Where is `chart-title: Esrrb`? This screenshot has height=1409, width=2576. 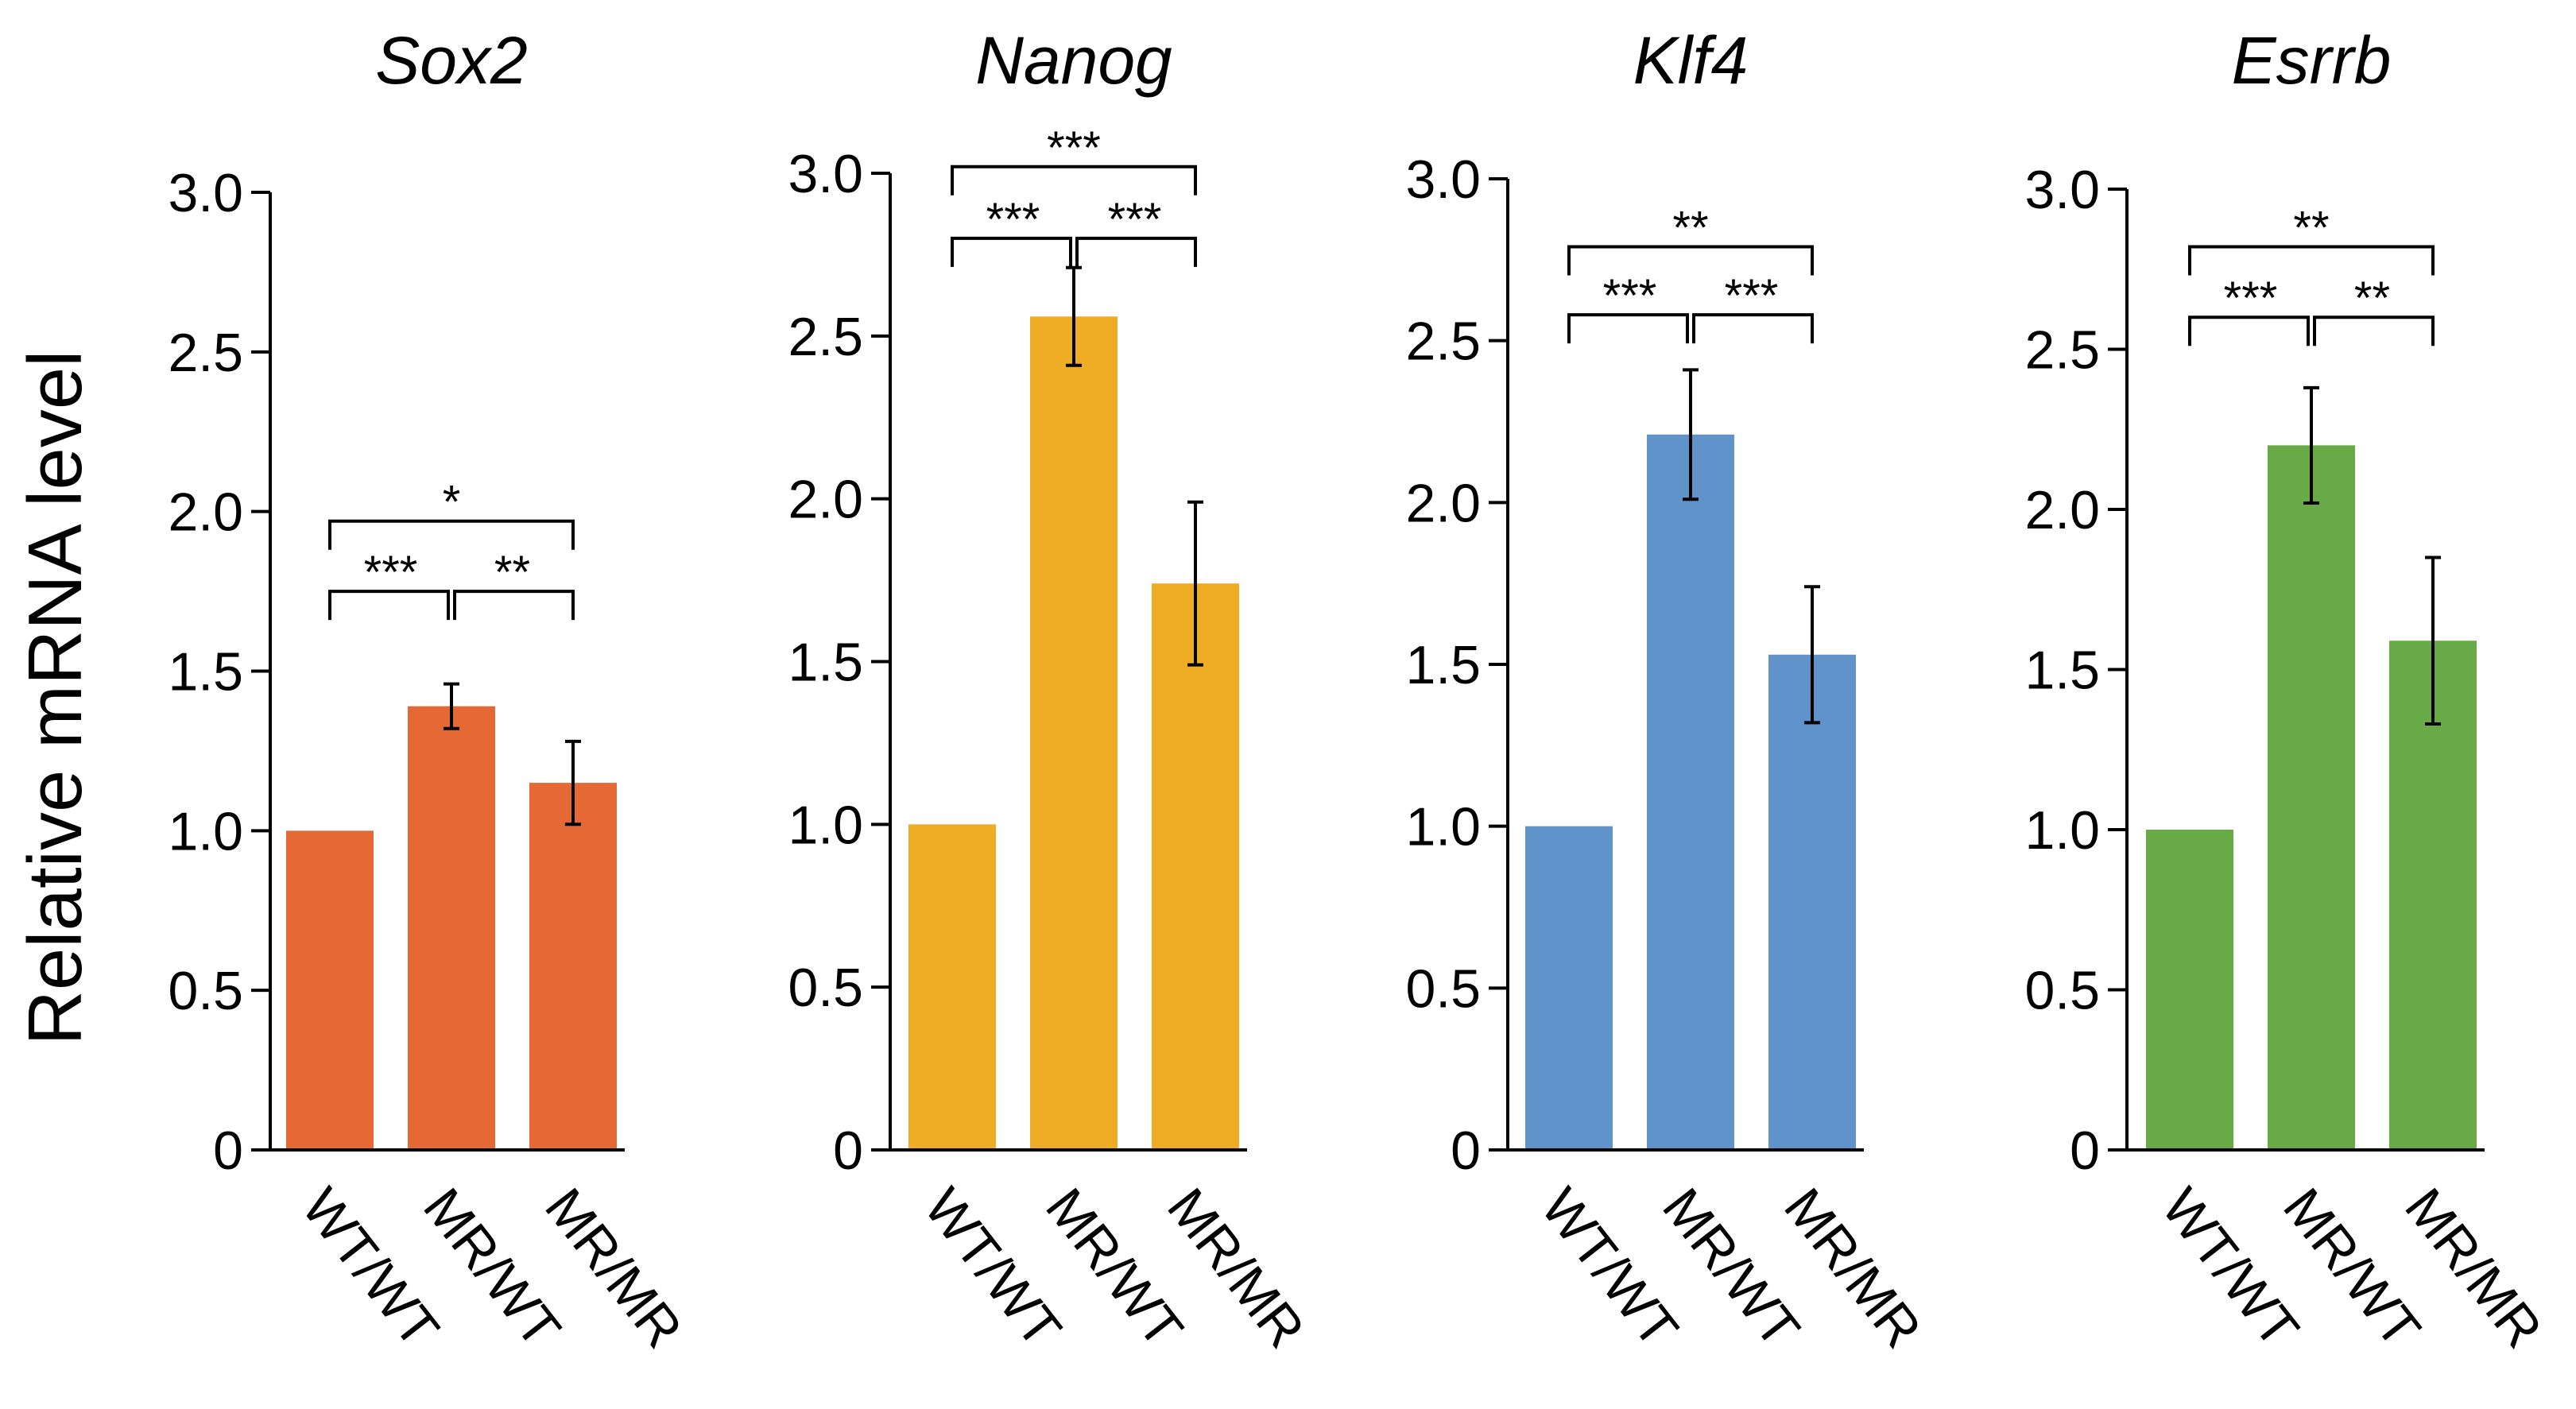
chart-title: Esrrb is located at coordinates (2312, 60).